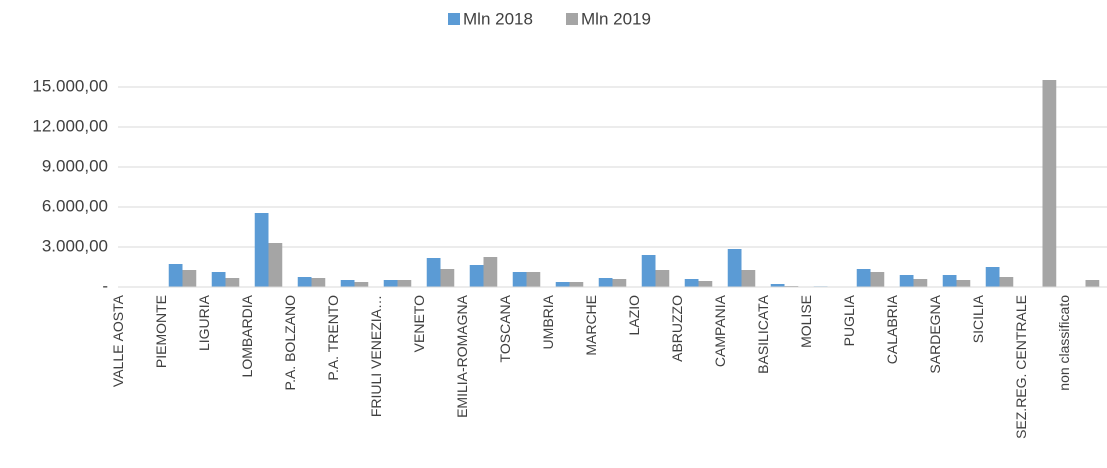 Image resolution: width=1107 pixels, height=468 pixels. Describe the element at coordinates (247, 335) in the screenshot. I see `x-tick-label: LOMBARDIA` at that location.